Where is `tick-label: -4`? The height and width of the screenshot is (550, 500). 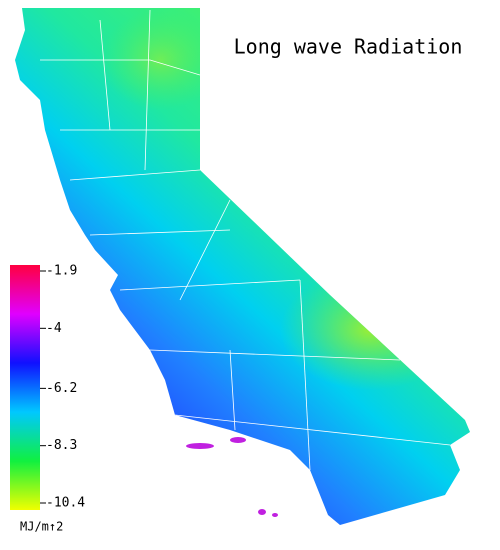 tick-label: -4 is located at coordinates (54, 328).